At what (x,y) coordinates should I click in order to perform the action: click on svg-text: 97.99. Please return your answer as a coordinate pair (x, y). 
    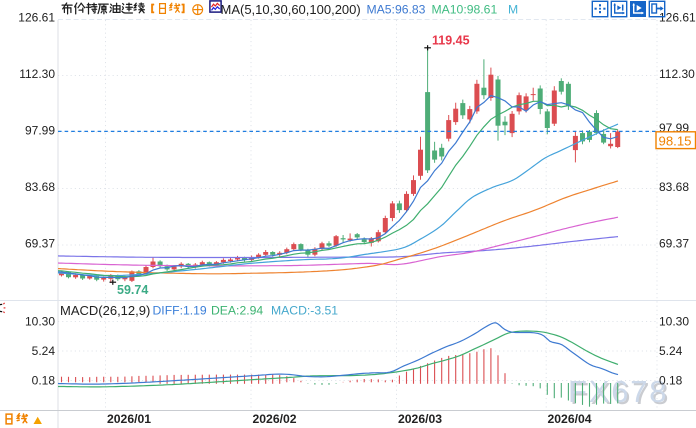
    Looking at the image, I should click on (40, 131).